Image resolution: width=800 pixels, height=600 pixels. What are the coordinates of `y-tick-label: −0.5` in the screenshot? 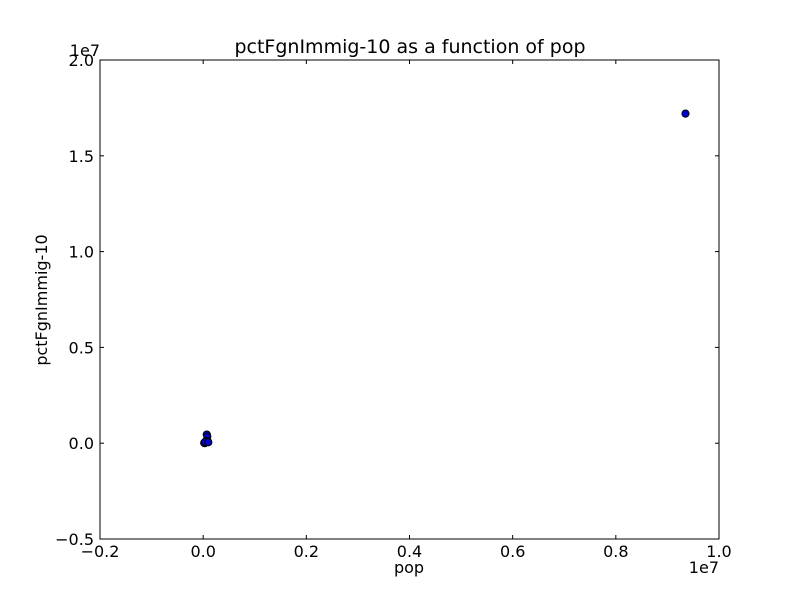 It's located at (74, 539).